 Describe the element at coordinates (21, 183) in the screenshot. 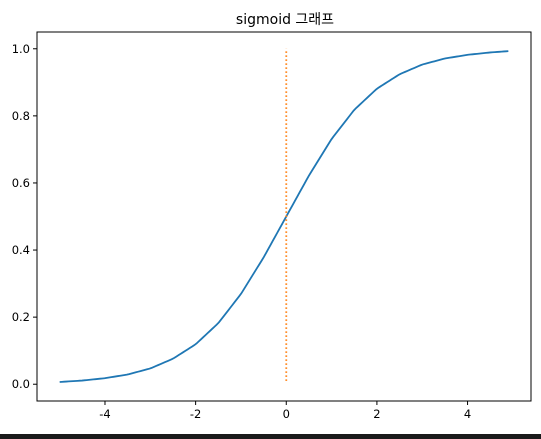

I see `y-tick-label: 0.6` at that location.